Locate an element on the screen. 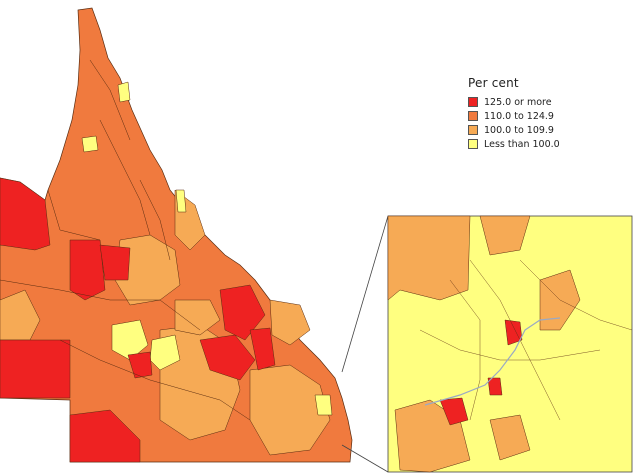 The width and height of the screenshot is (635, 476). inset-region-inner-city is located at coordinates (513, 332).